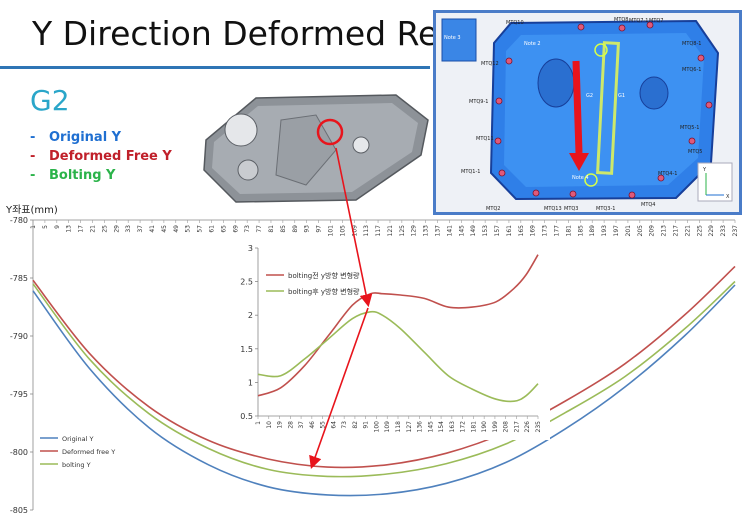 The image size is (748, 529). What do you see at coordinates (414, 231) in the screenshot?
I see `x-tick-label: 129` at bounding box center [414, 231].